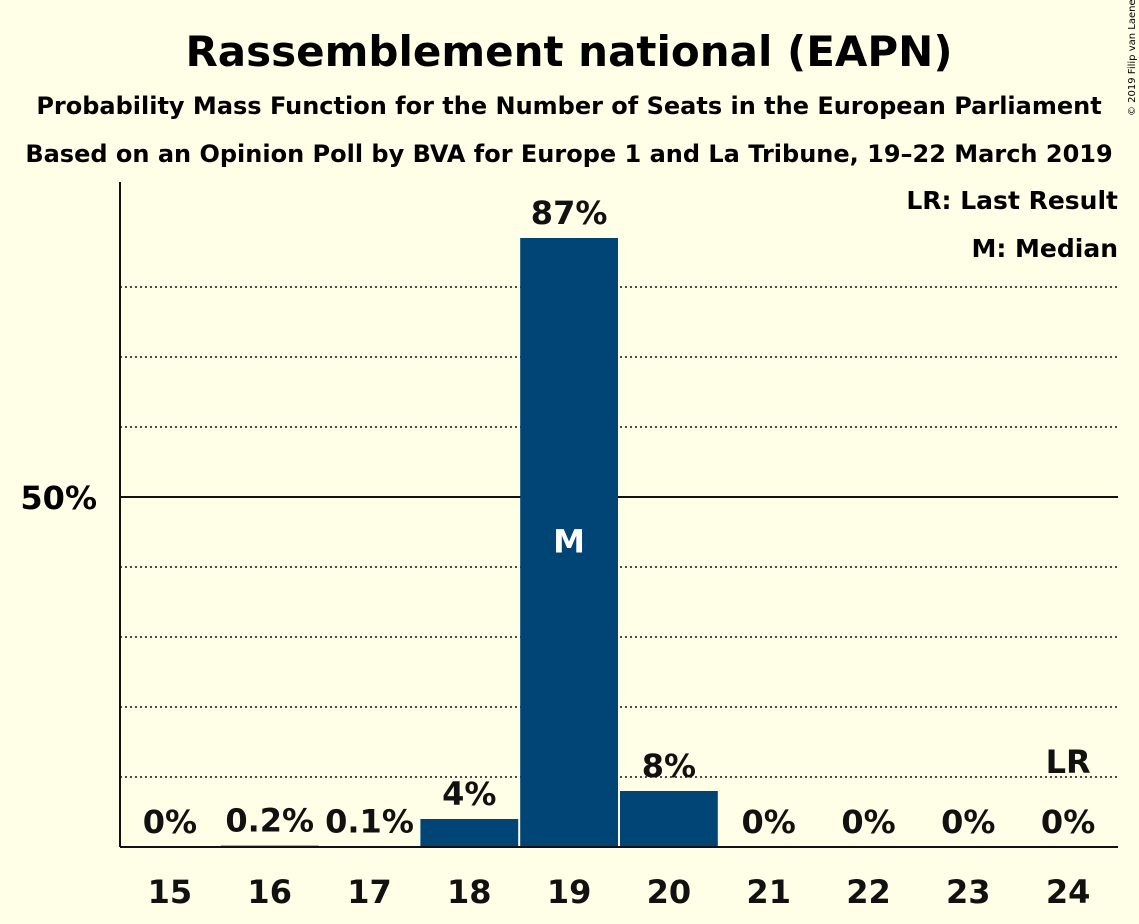 This screenshot has height=924, width=1139. Describe the element at coordinates (768, 892) in the screenshot. I see `x-tick-label: 21` at that location.